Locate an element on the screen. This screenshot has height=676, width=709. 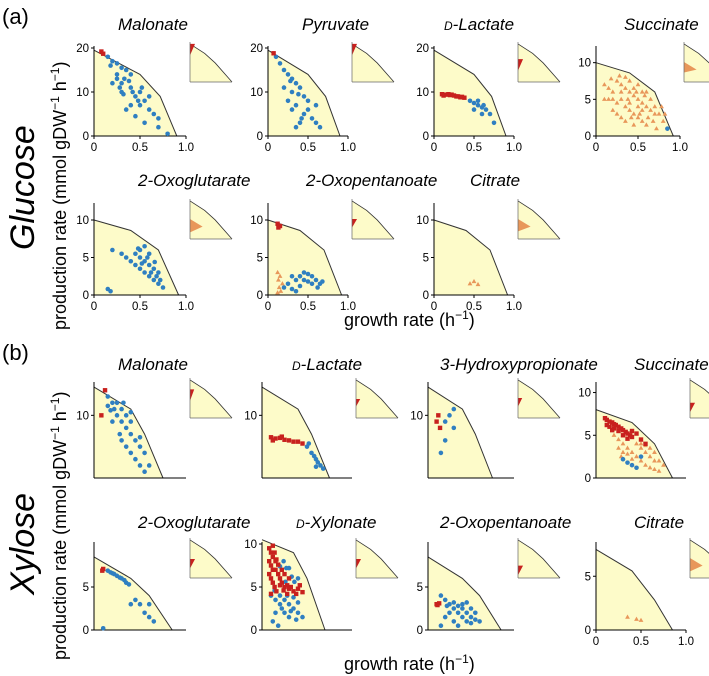
feasible-boundary is located at coordinates (634, 444).